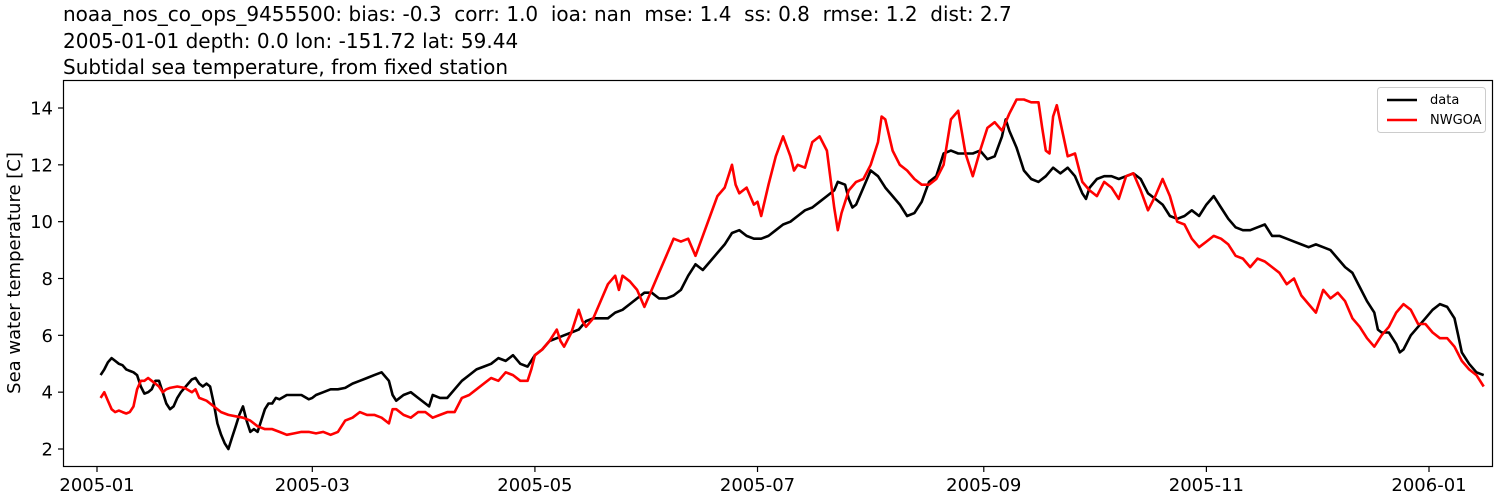 Image resolution: width=1500 pixels, height=500 pixels. Describe the element at coordinates (96, 485) in the screenshot. I see `x-tick-label: 2005-01` at that location.